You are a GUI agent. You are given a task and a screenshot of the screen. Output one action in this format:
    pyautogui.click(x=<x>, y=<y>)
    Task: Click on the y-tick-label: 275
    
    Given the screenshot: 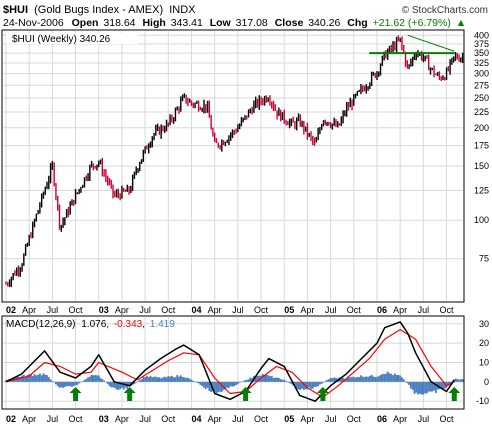 What is the action you would take?
    pyautogui.click(x=481, y=85)
    